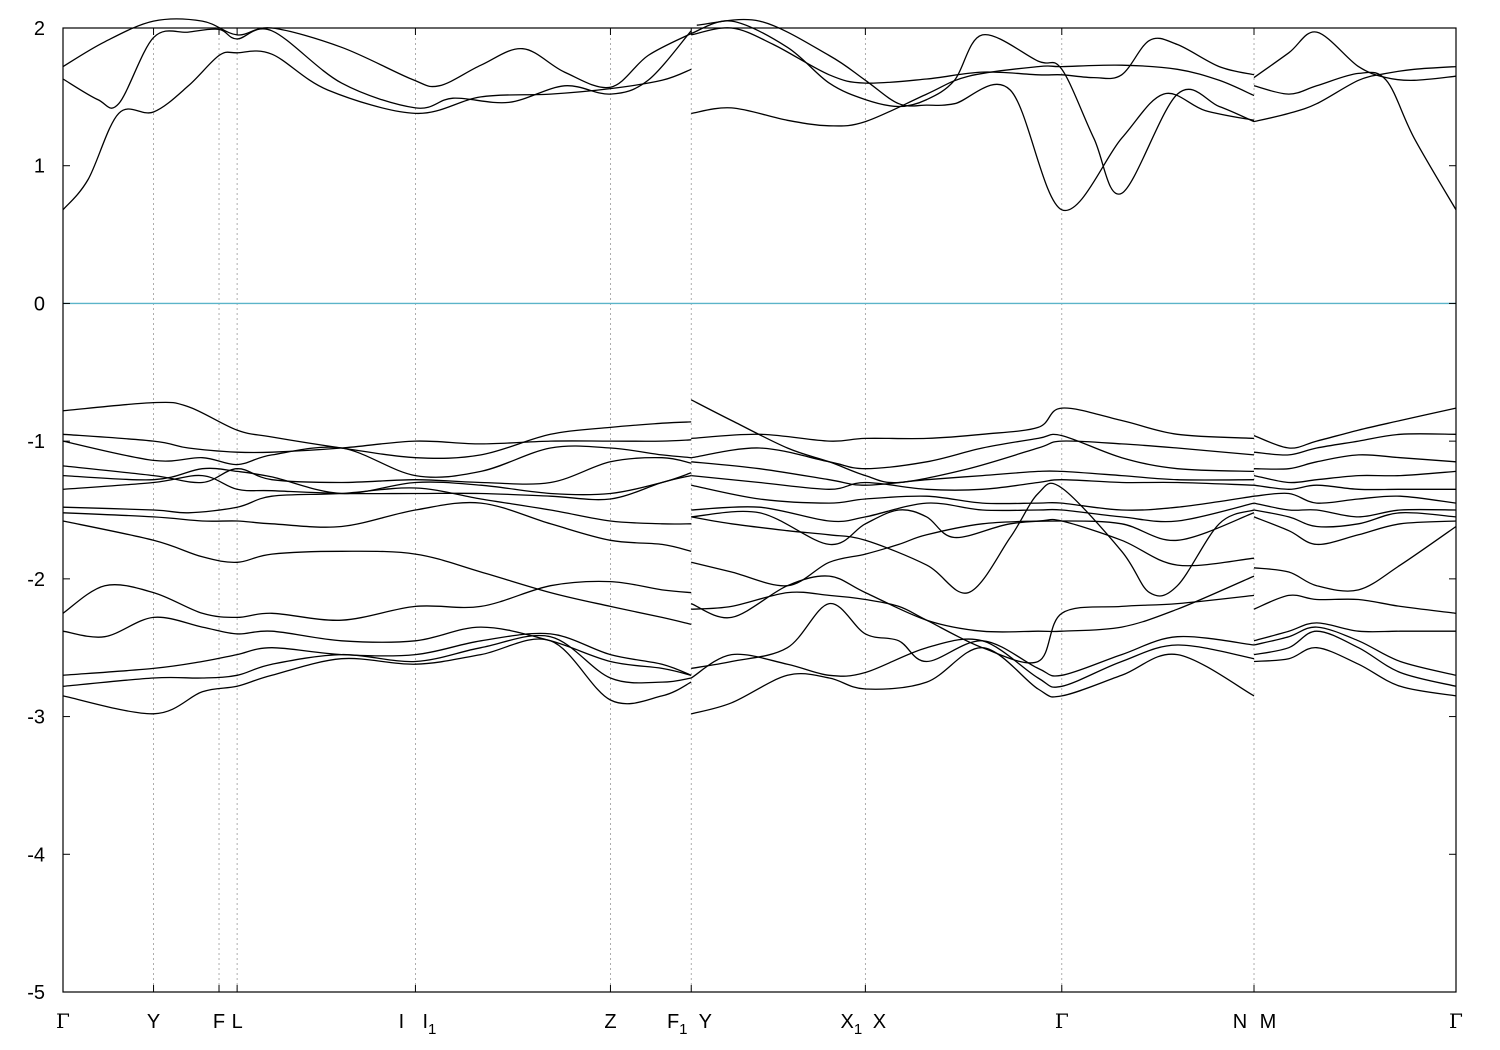 This screenshot has height=1050, width=1500. What do you see at coordinates (677, 1024) in the screenshot?
I see `x-kpoint-label: F1` at bounding box center [677, 1024].